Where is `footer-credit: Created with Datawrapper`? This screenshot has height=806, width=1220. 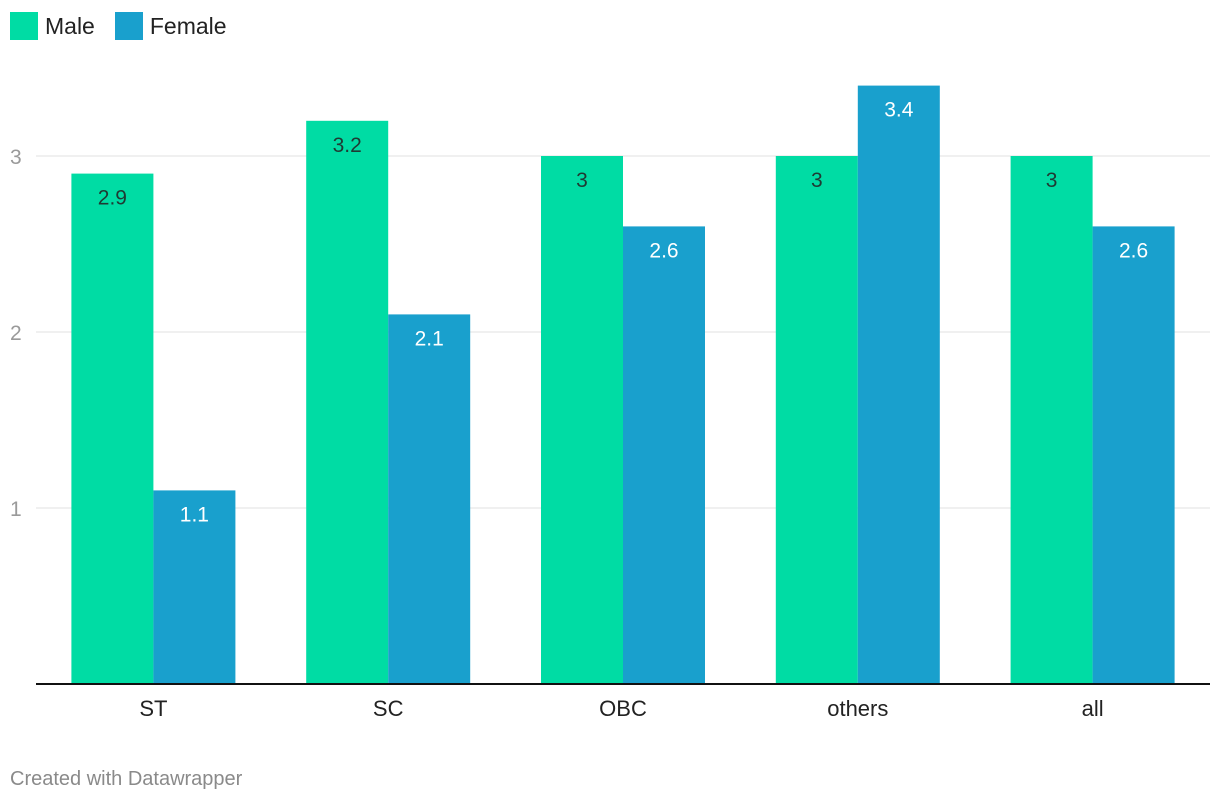
footer-credit: Created with Datawrapper is located at coordinates (126, 779).